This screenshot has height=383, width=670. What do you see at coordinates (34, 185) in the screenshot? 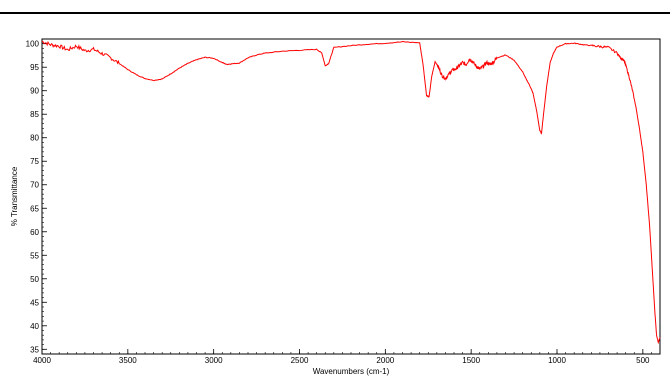
I see `y-tick-label: 70` at bounding box center [34, 185].